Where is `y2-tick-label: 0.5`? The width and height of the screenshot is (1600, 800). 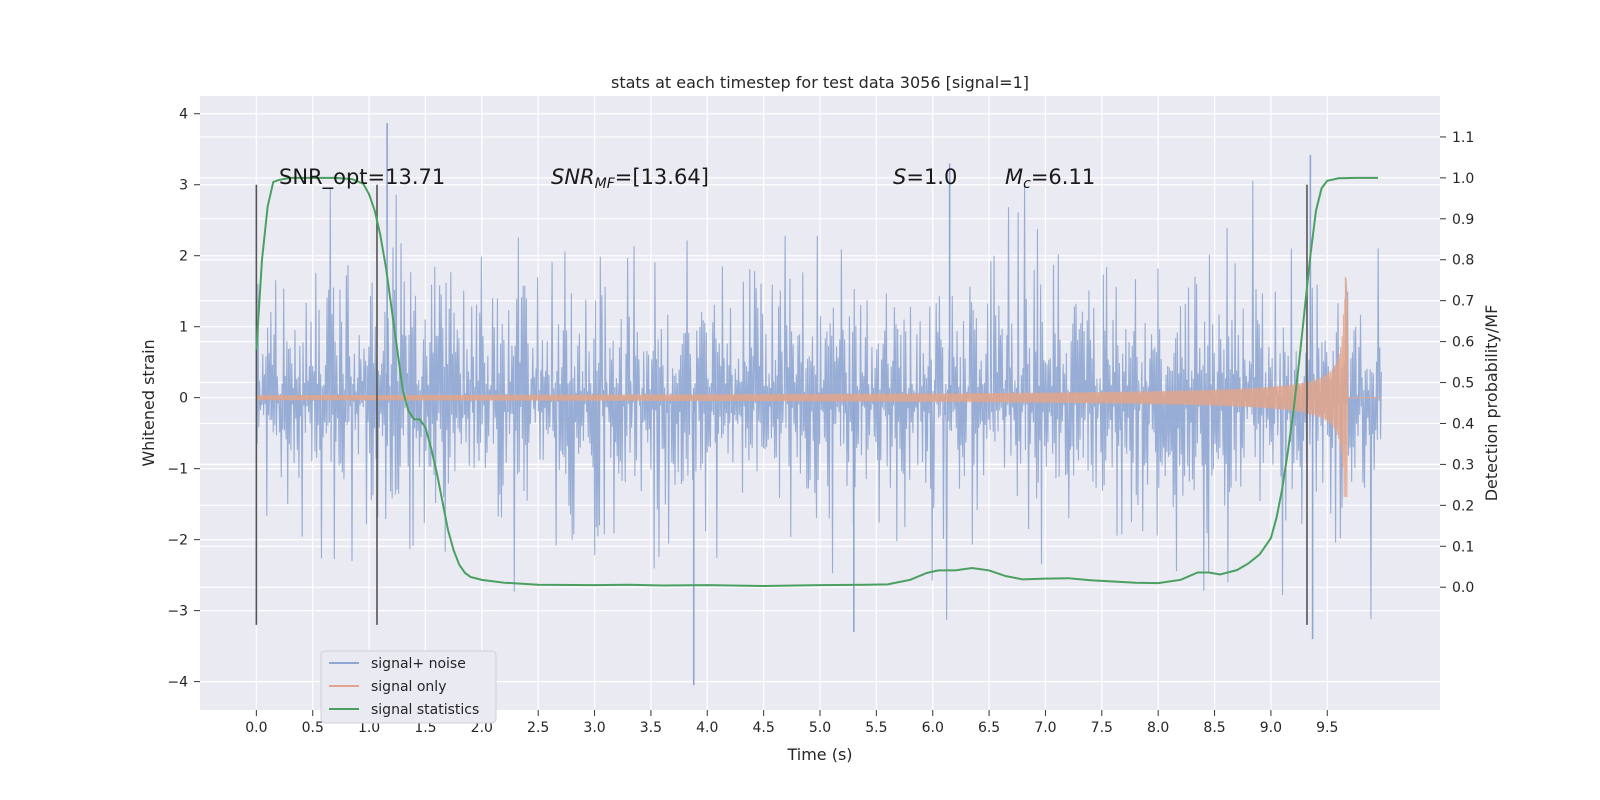 y2-tick-label: 0.5 is located at coordinates (1463, 384).